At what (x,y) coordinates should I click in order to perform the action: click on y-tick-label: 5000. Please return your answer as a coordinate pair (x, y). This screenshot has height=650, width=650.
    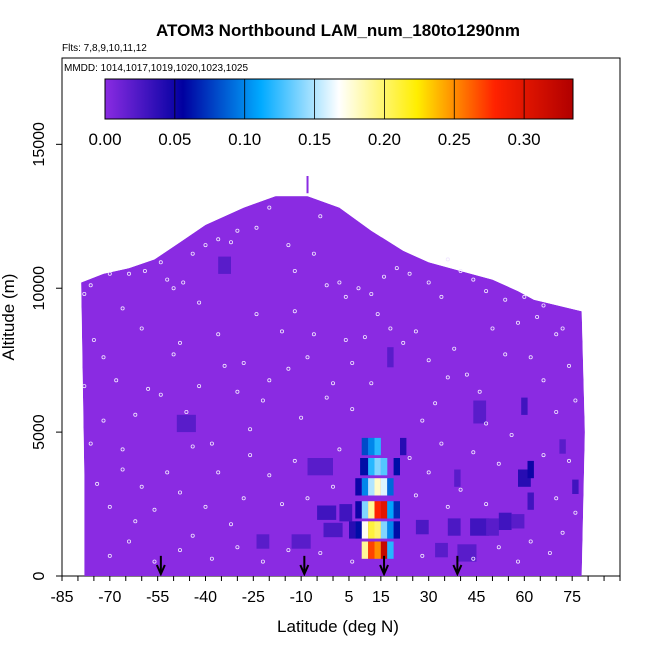
    Looking at the image, I should click on (39, 432).